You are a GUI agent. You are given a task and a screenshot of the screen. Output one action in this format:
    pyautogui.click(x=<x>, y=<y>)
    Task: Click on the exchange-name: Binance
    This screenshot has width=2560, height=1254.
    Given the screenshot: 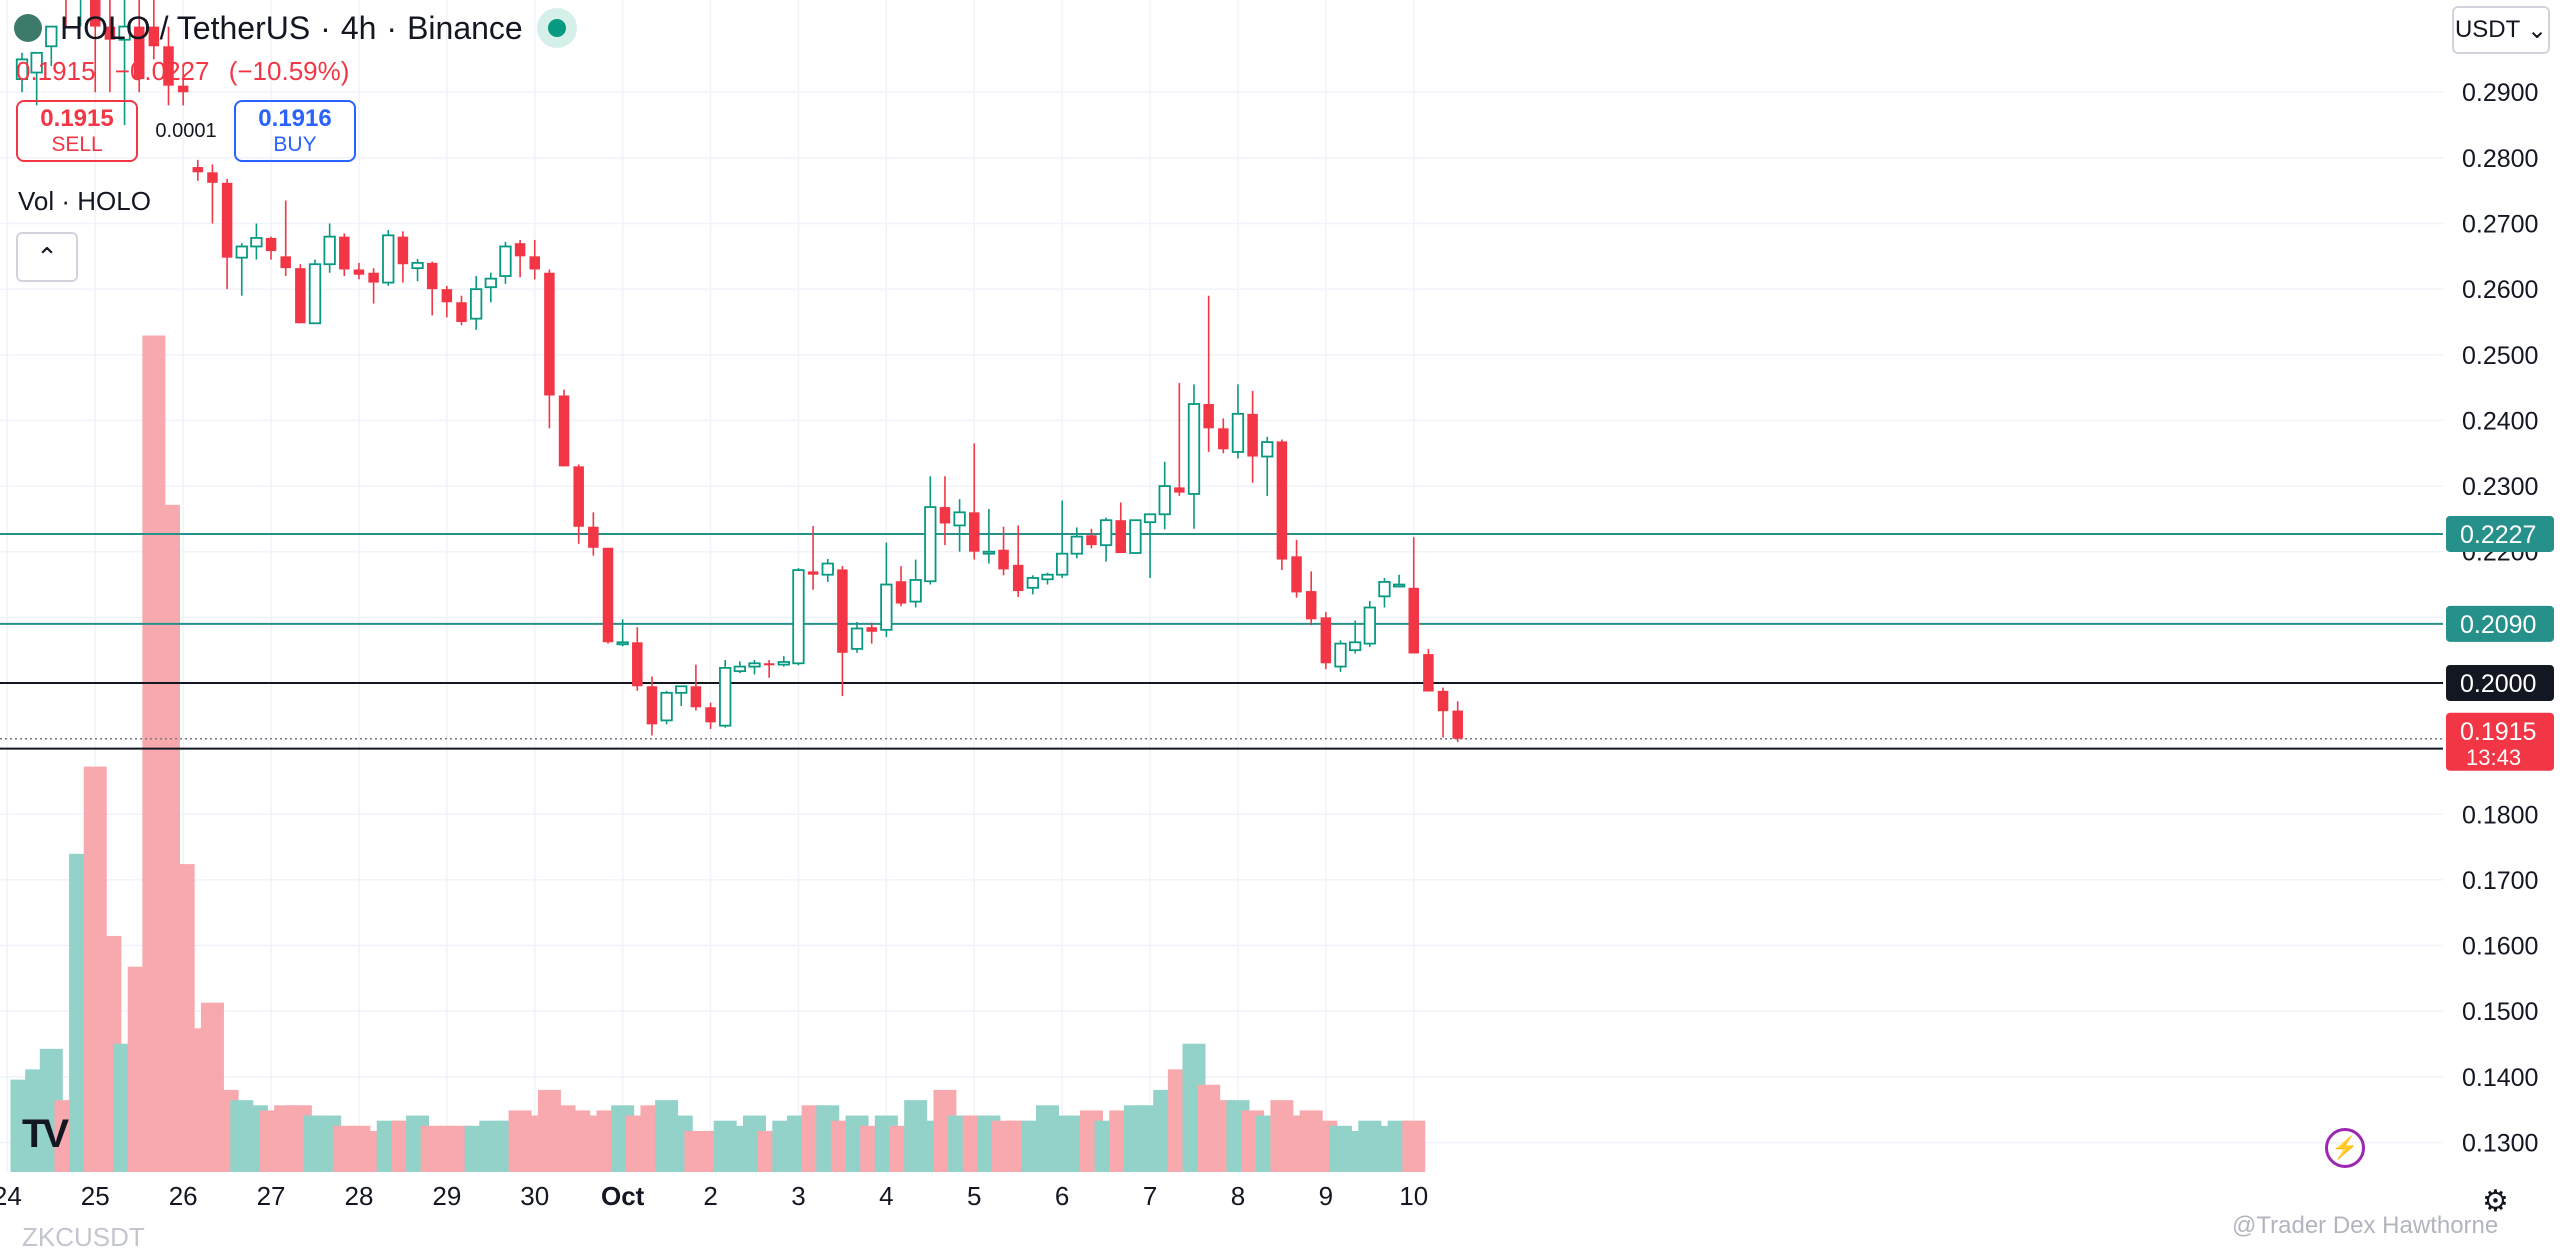 What is the action you would take?
    pyautogui.click(x=465, y=27)
    